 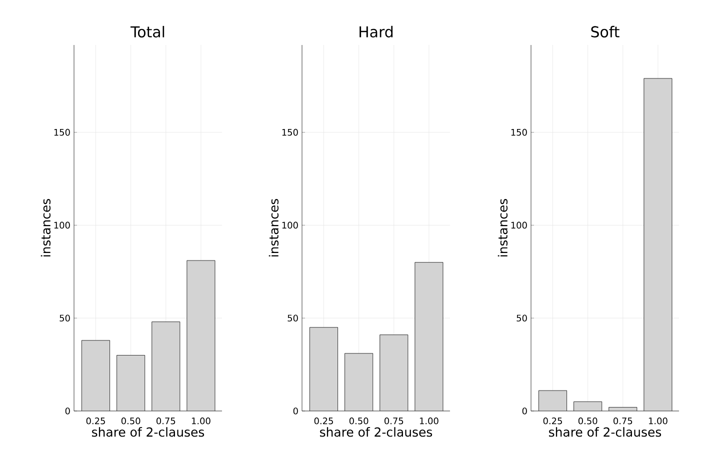 What do you see at coordinates (147, 32) in the screenshot?
I see `chart-title: Total` at bounding box center [147, 32].